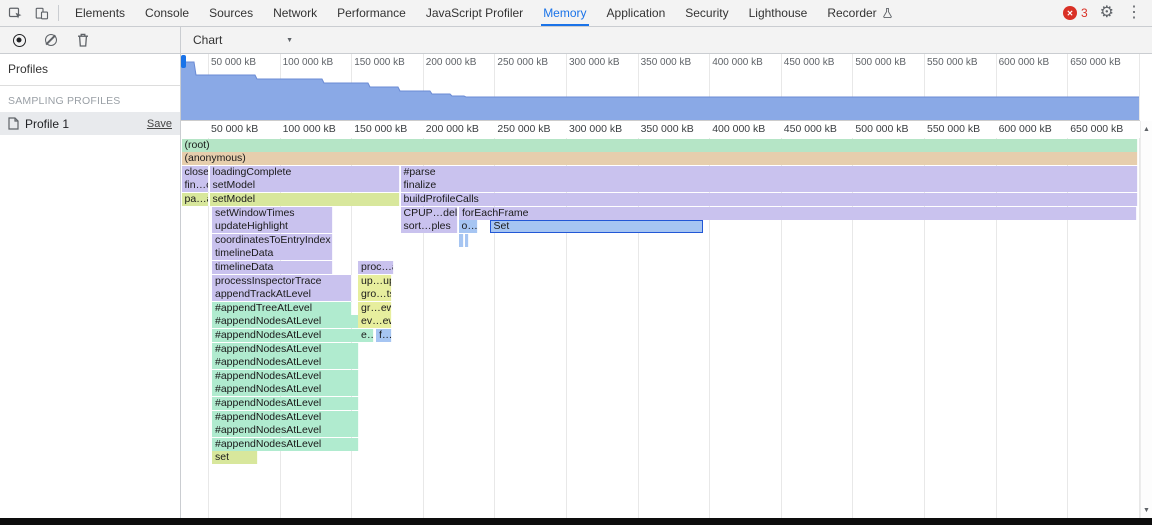 The width and height of the screenshot is (1152, 525). Describe the element at coordinates (375, 295) in the screenshot. I see `flame-bar-gro-ts: gro…ts` at that location.